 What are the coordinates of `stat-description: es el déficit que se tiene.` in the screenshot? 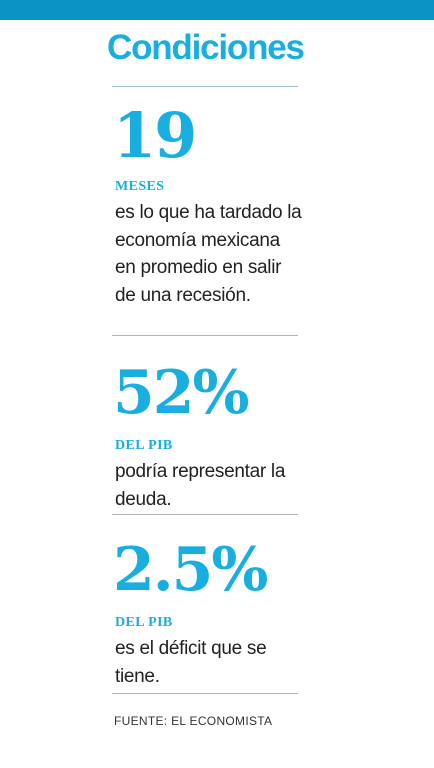 It's located at (191, 662).